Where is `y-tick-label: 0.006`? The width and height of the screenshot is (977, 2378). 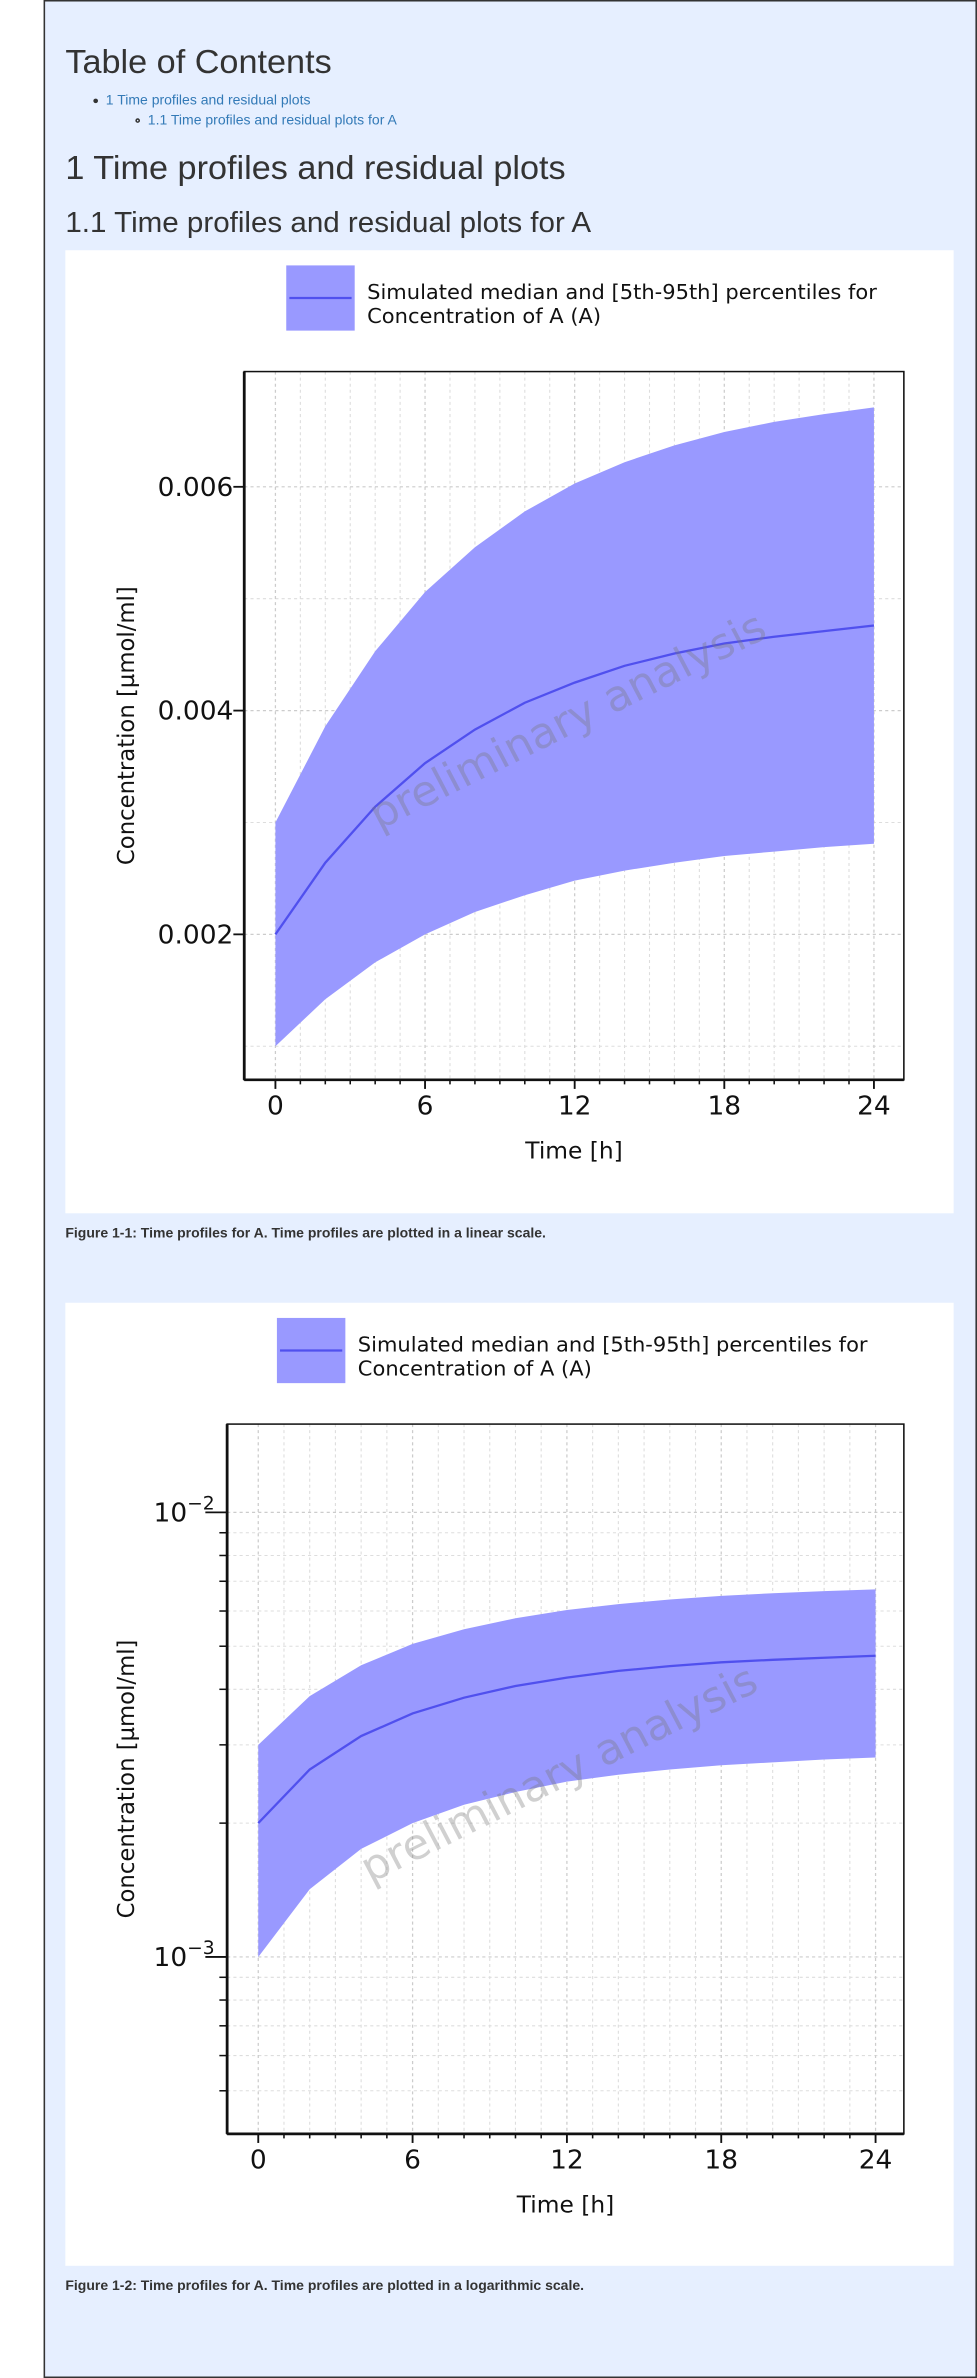 y-tick-label: 0.006 is located at coordinates (196, 488).